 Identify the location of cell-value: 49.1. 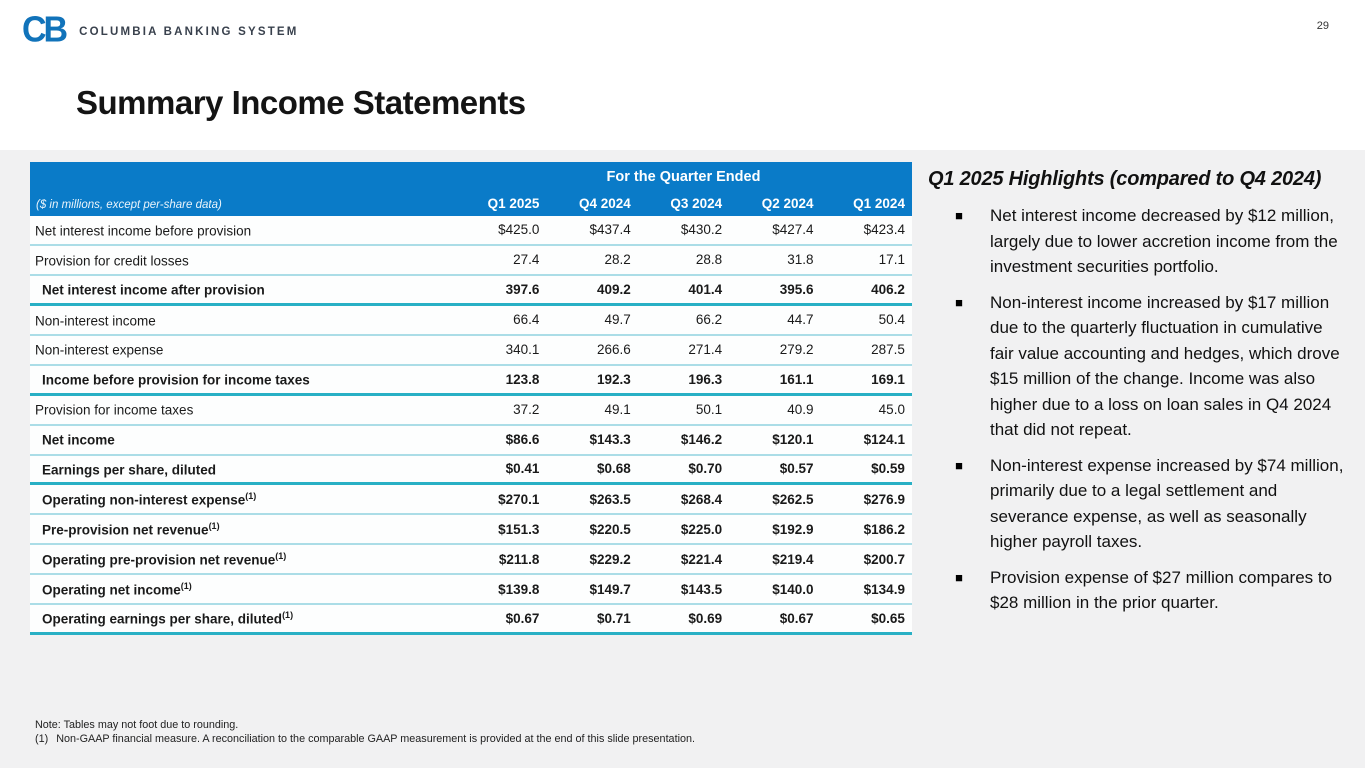
(617, 410).